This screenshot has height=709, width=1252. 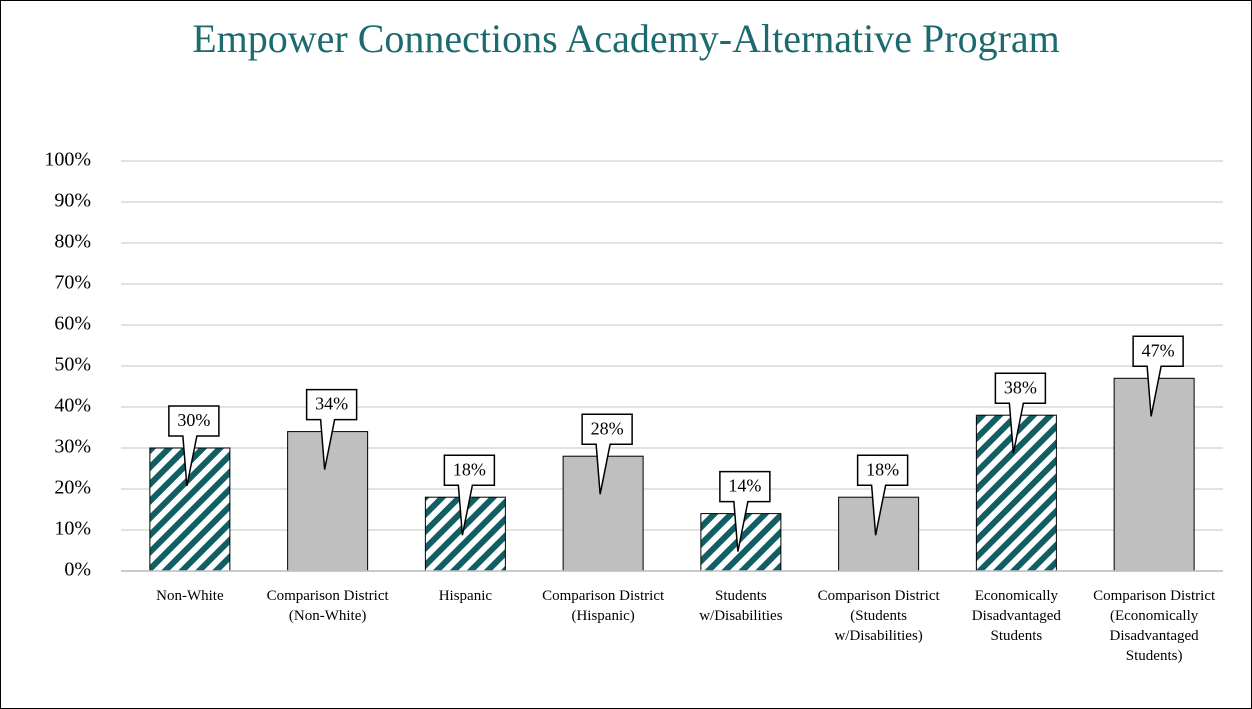 I want to click on data-label: 30%, so click(x=193, y=420).